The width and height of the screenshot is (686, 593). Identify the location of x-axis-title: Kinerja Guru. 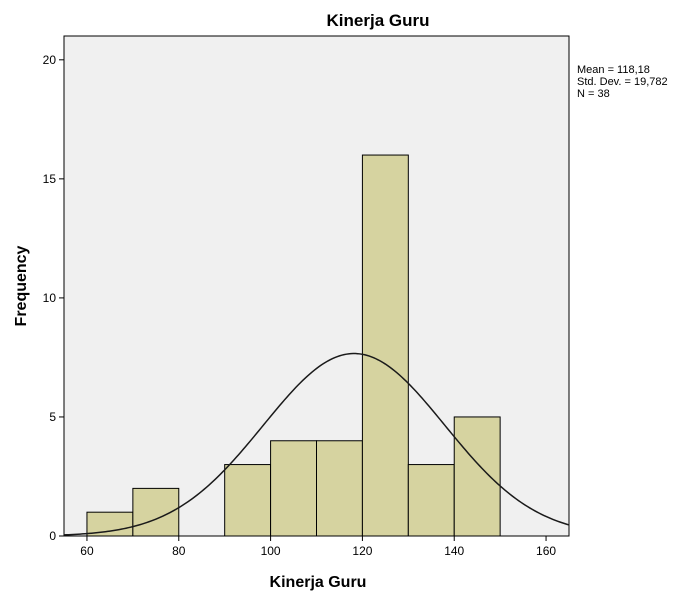
(318, 582).